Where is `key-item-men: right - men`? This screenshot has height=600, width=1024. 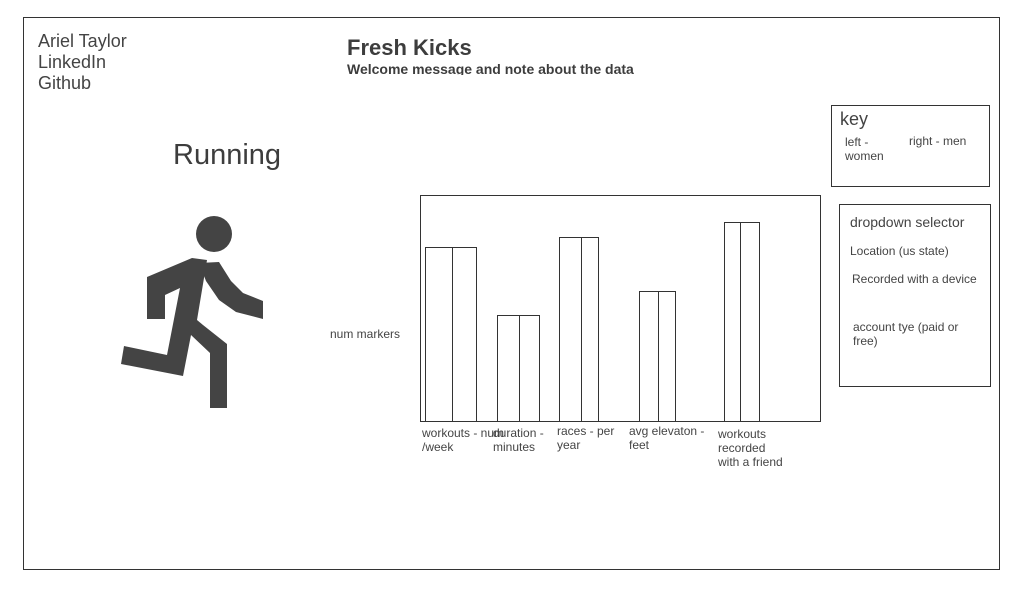 key-item-men: right - men is located at coordinates (938, 141).